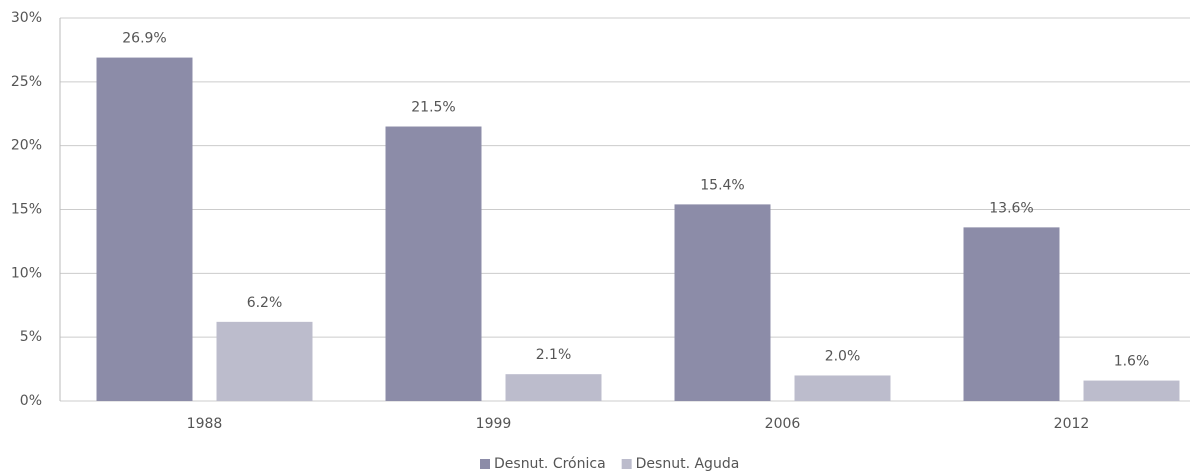 This screenshot has height=472, width=1201. I want to click on data-label: 1.6%, so click(1132, 362).